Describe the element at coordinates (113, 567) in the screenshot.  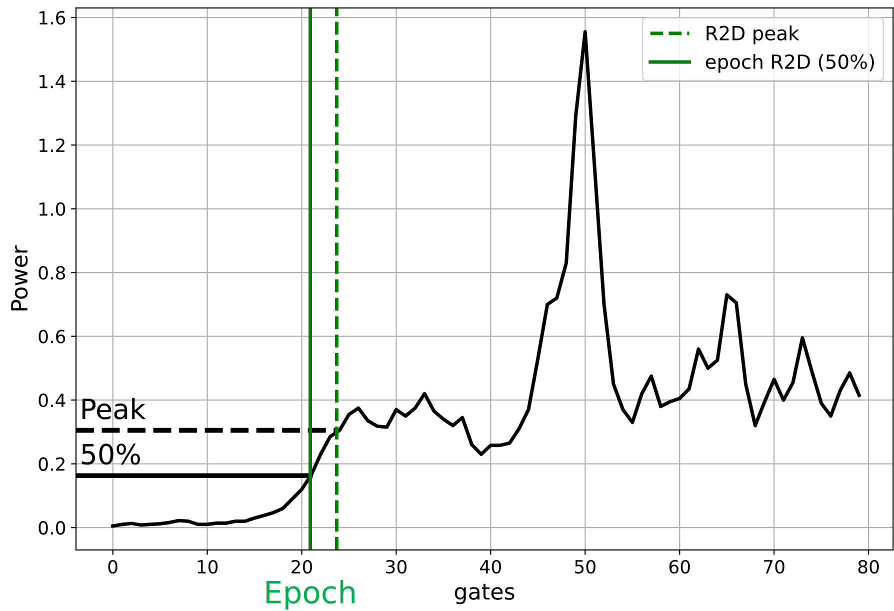
I see `x-tick-label: 0` at that location.